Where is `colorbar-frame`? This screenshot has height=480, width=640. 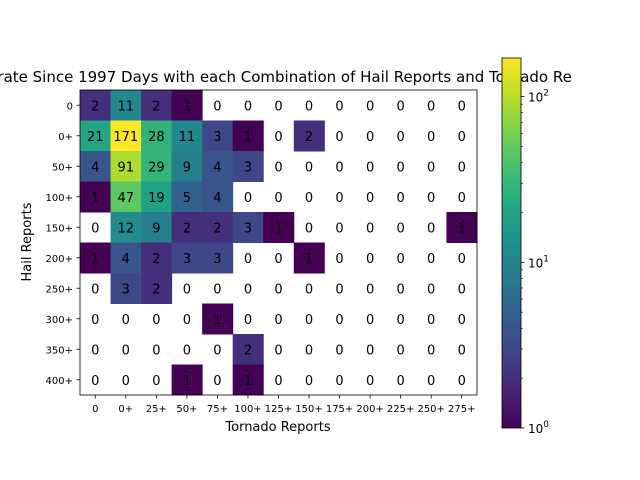
colorbar-frame is located at coordinates (511, 243).